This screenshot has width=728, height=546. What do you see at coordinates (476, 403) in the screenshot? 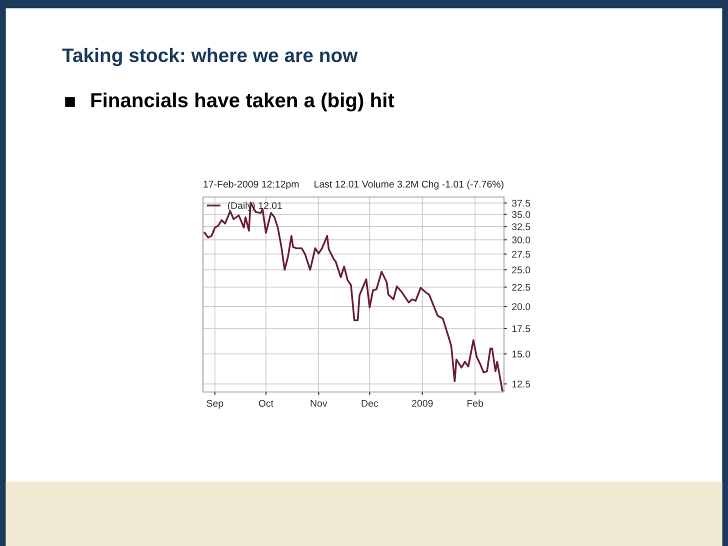
I see `x-tick-label: Feb` at bounding box center [476, 403].